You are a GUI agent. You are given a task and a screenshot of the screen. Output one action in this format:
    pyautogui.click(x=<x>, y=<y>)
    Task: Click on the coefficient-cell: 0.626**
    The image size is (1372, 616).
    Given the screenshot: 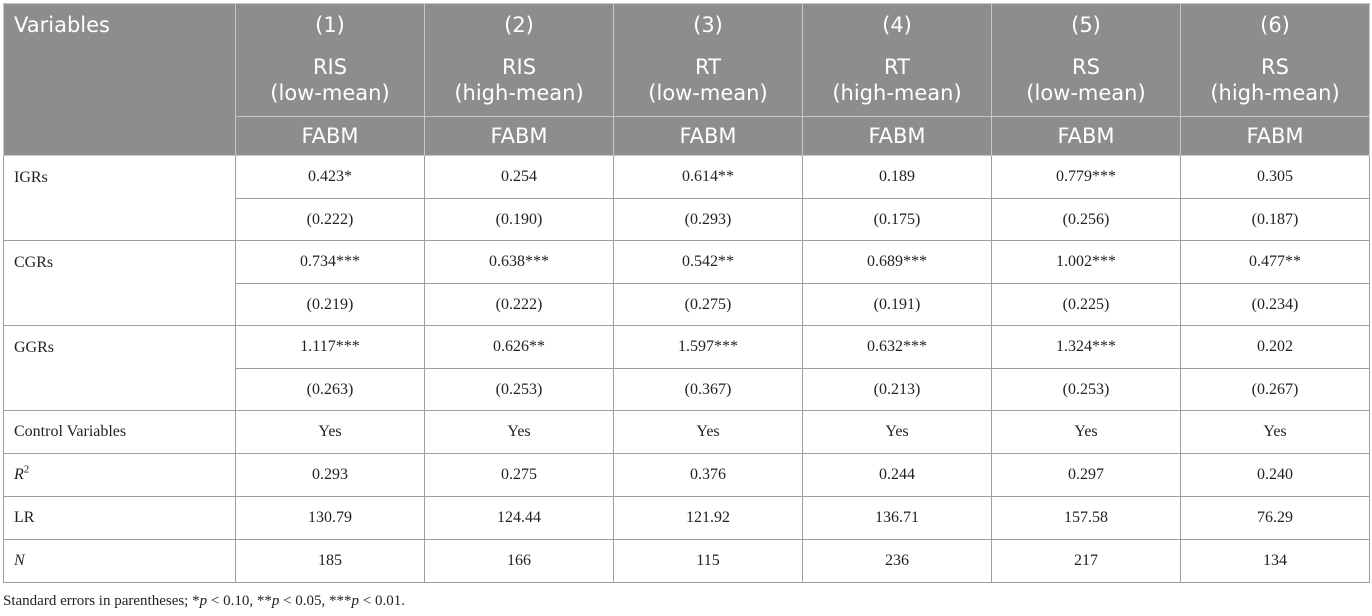 What is the action you would take?
    pyautogui.click(x=519, y=347)
    